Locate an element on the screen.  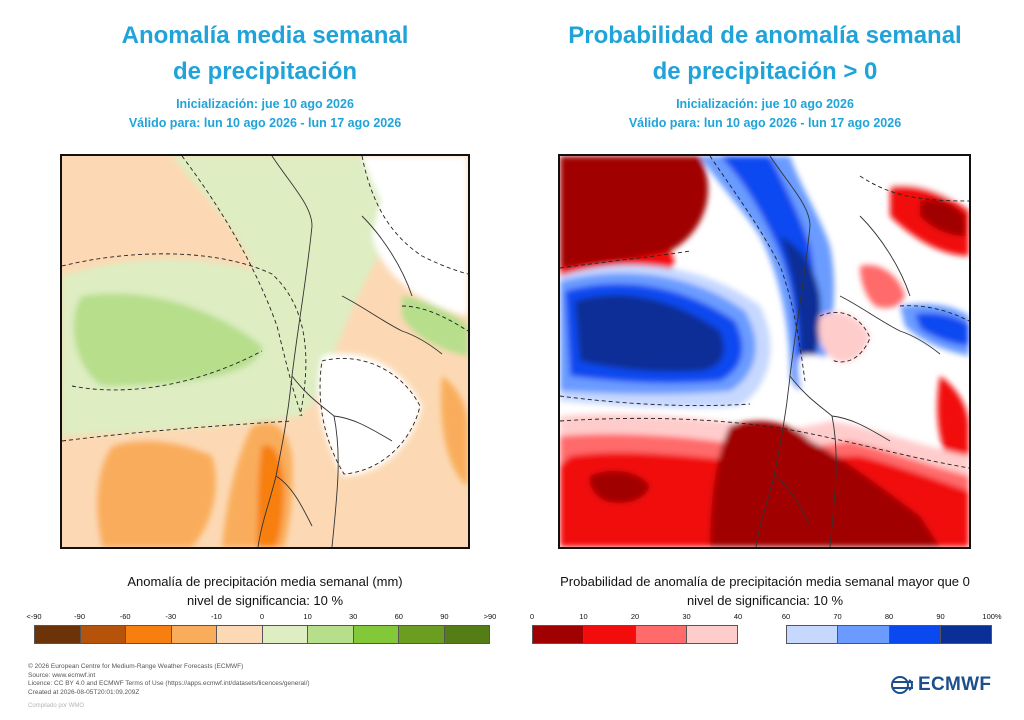
legend-tick-label: 20 is located at coordinates (635, 616).